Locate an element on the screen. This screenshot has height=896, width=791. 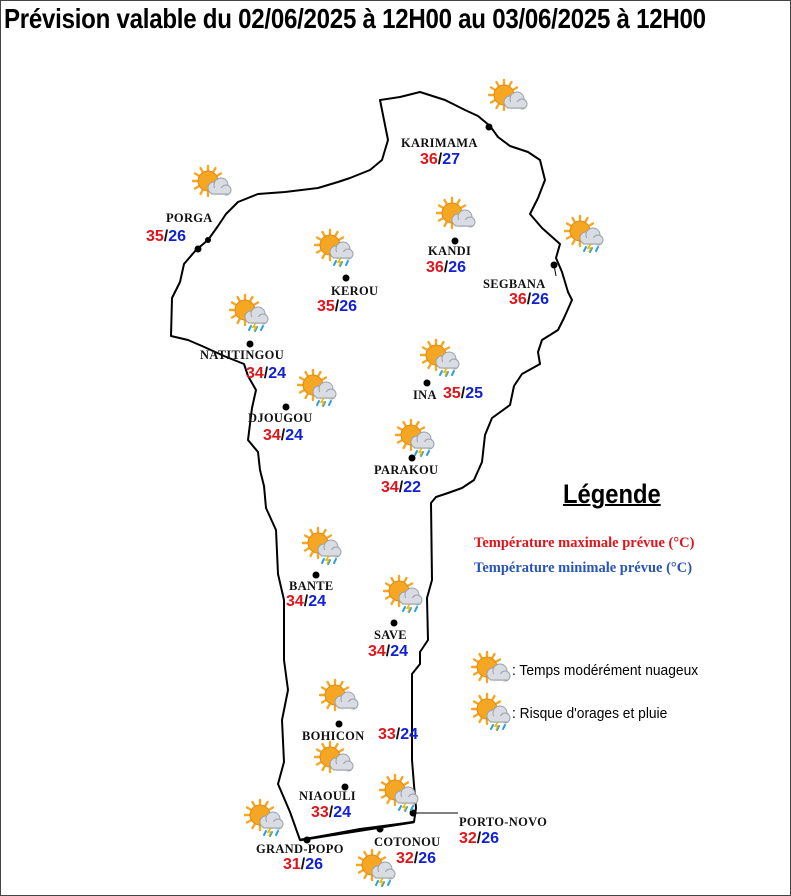
station-temp-karimama: 36/27 is located at coordinates (440, 159).